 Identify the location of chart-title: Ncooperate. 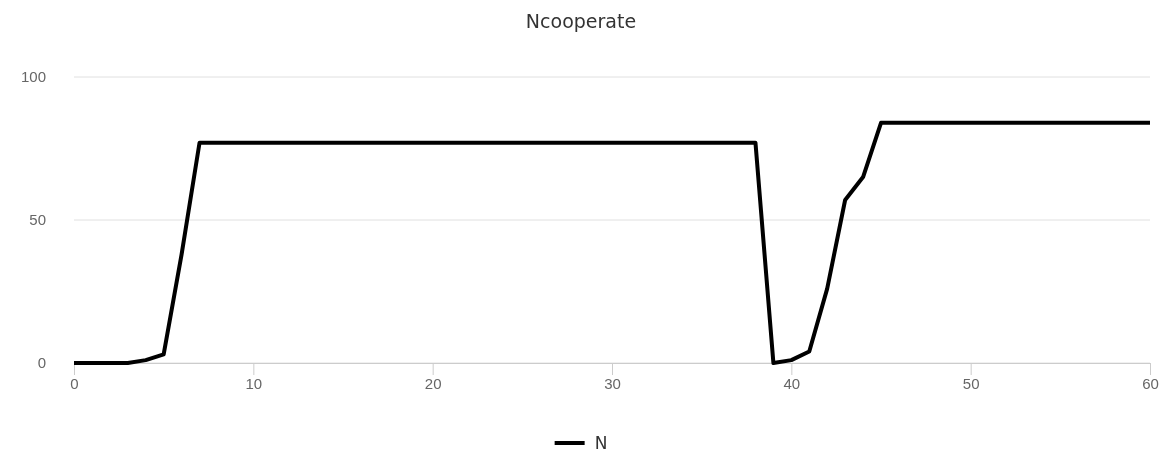
(581, 21).